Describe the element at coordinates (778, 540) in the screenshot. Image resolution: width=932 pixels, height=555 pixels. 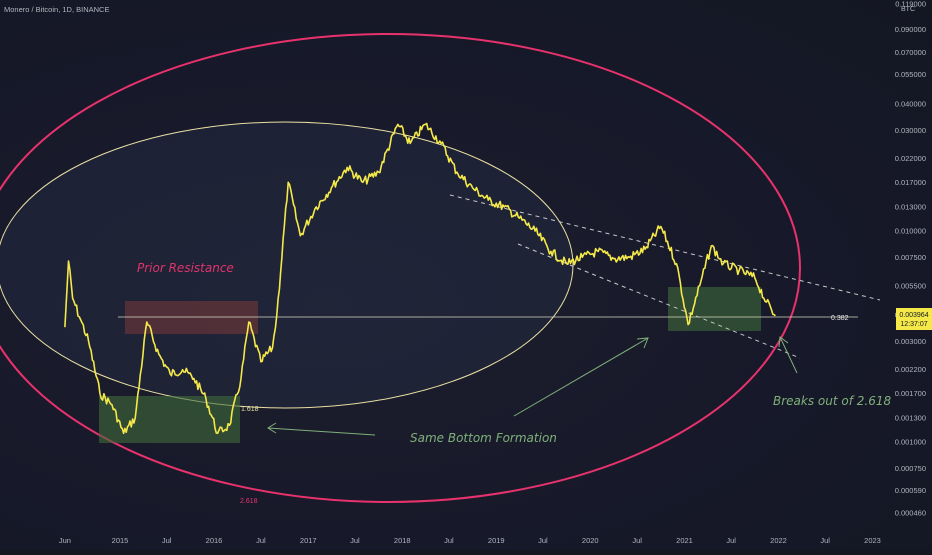
I see `x-tick-label: 2022` at that location.